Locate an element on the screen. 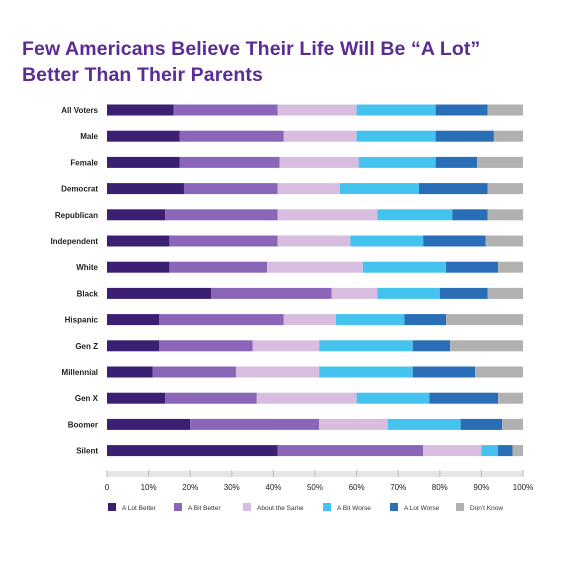  legend-label: Don't Know is located at coordinates (486, 508).